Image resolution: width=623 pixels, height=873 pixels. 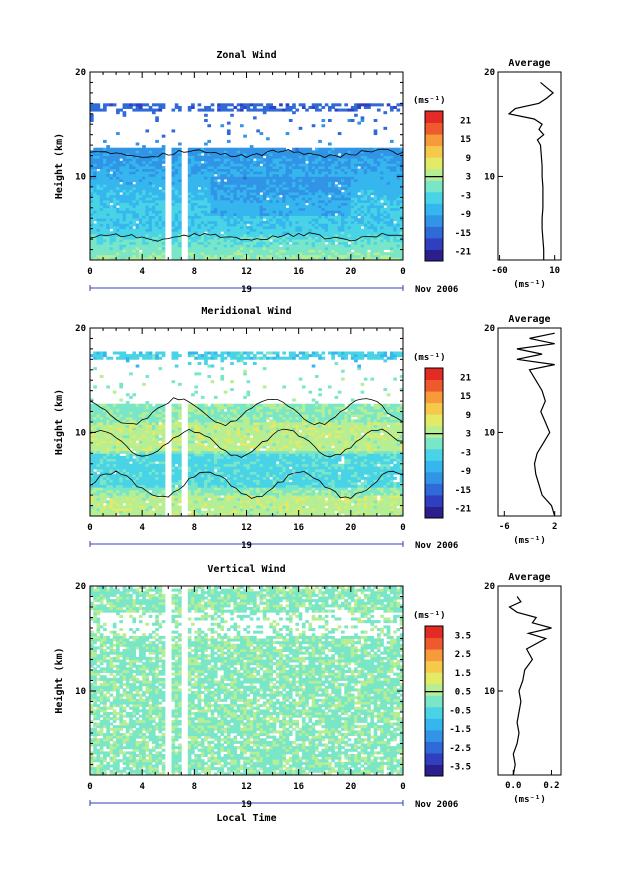 I want to click on profile-line, so click(x=531, y=170).